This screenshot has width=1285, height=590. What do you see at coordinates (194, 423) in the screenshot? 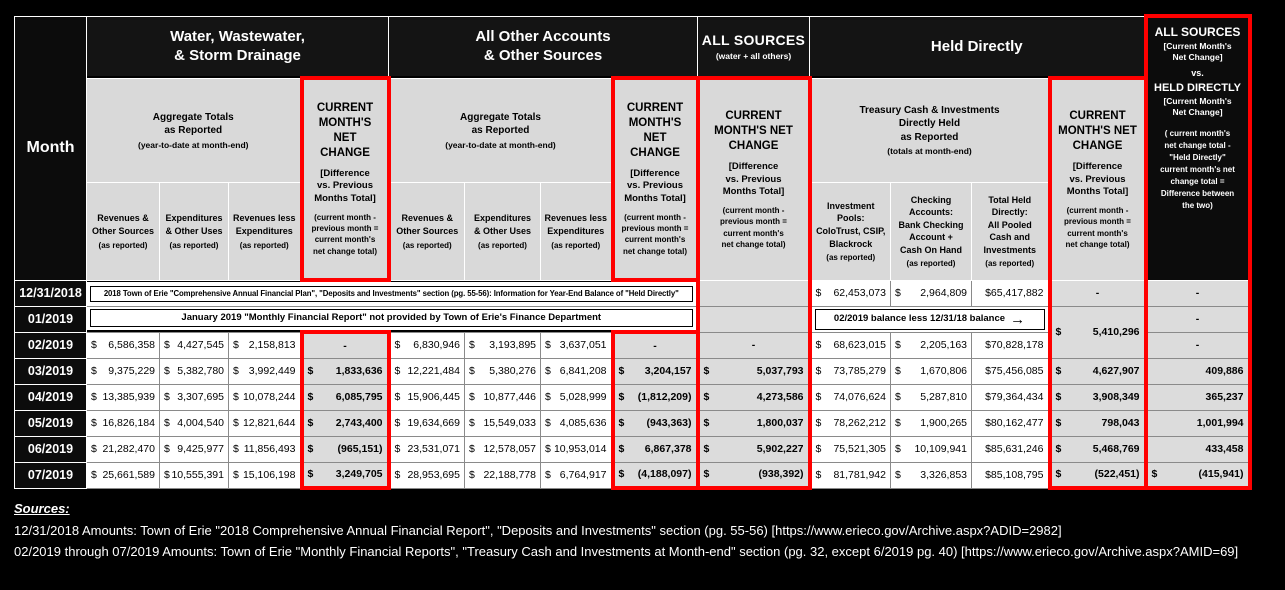
I see `amount-cell: $4,004,540` at bounding box center [194, 423].